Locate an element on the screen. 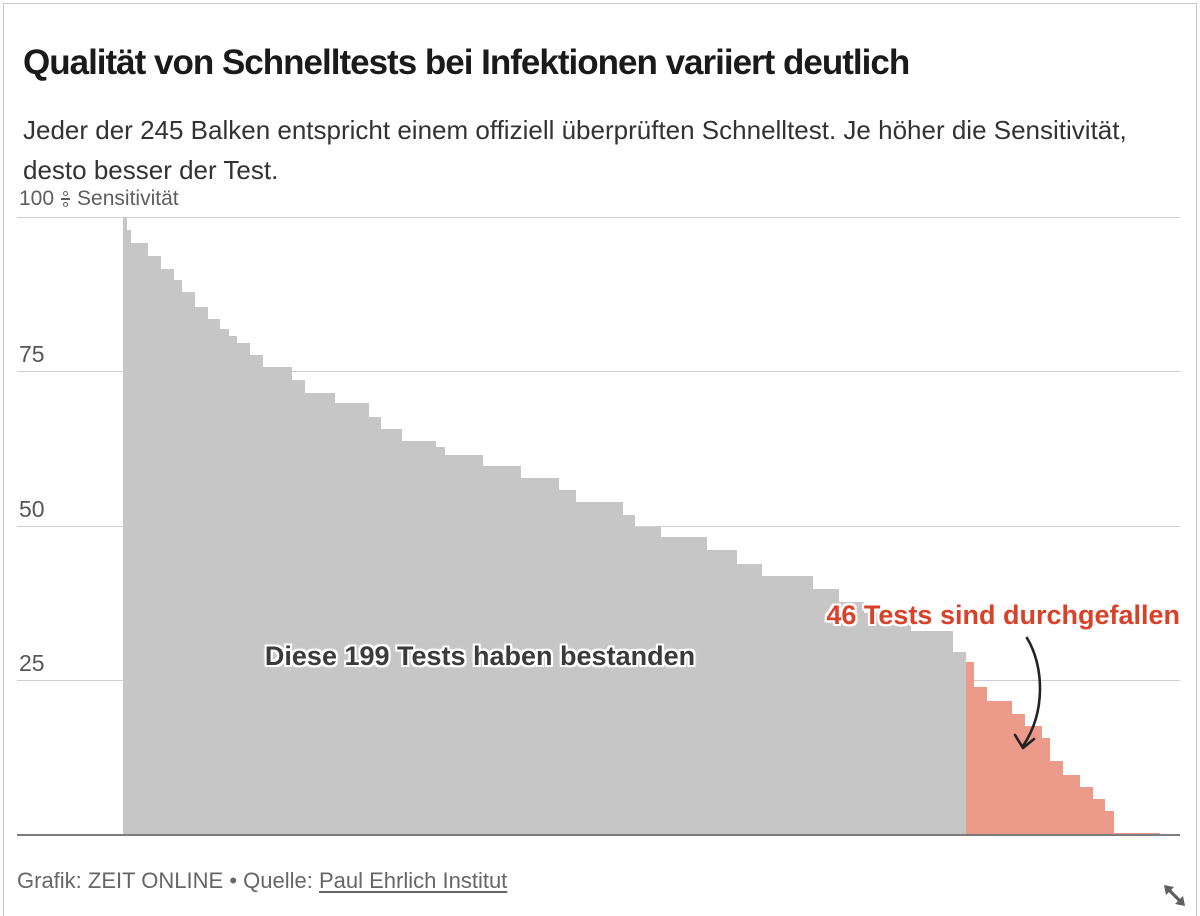 The width and height of the screenshot is (1200, 916). resize-handle-icon is located at coordinates (1175, 895).